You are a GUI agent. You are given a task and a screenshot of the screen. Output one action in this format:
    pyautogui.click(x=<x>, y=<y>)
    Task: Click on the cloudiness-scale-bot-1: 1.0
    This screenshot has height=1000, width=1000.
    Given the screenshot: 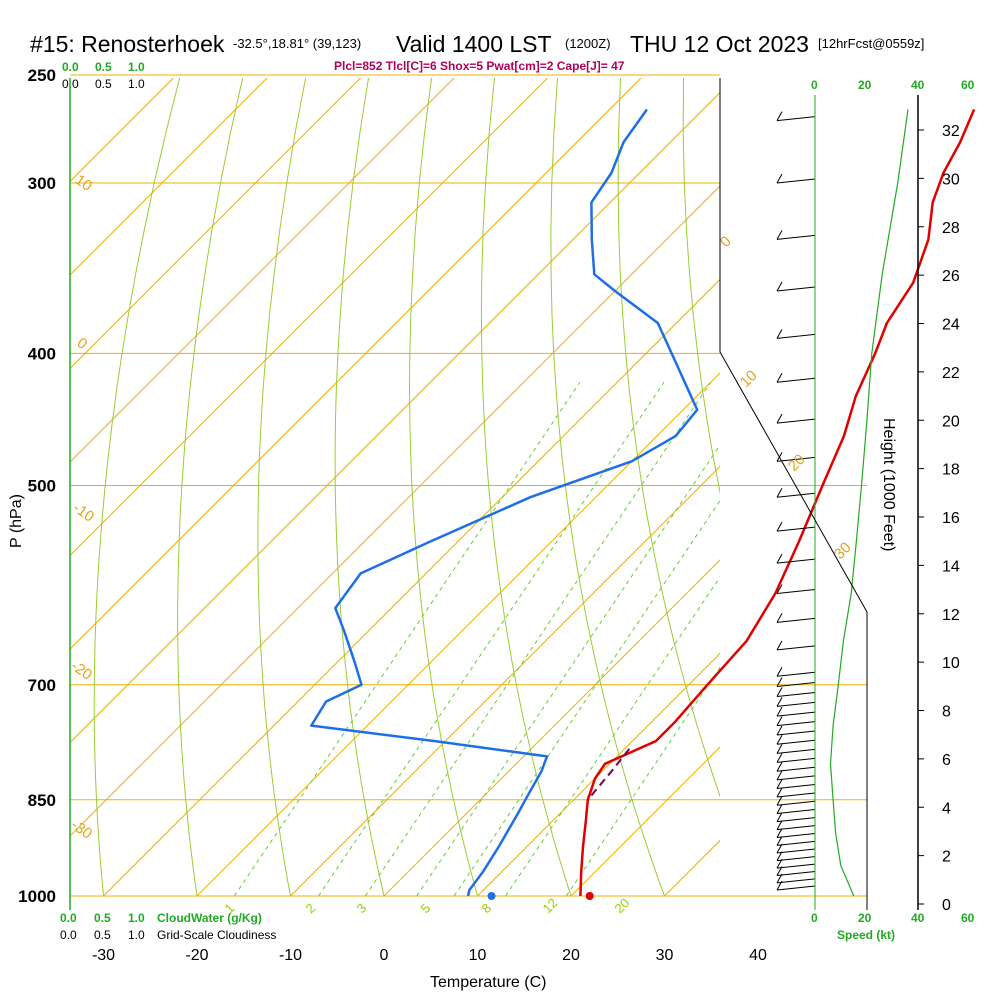 What is the action you would take?
    pyautogui.click(x=136, y=935)
    